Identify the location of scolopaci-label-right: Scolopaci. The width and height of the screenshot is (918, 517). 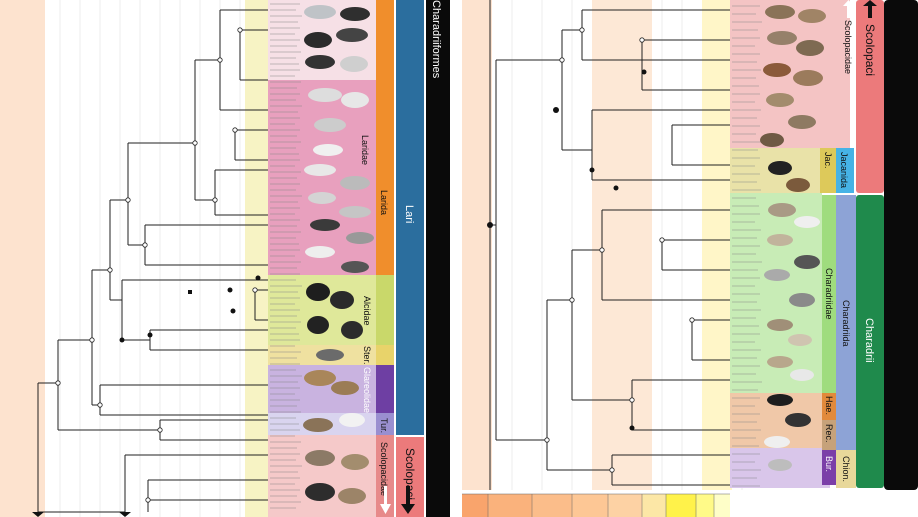
(870, 50).